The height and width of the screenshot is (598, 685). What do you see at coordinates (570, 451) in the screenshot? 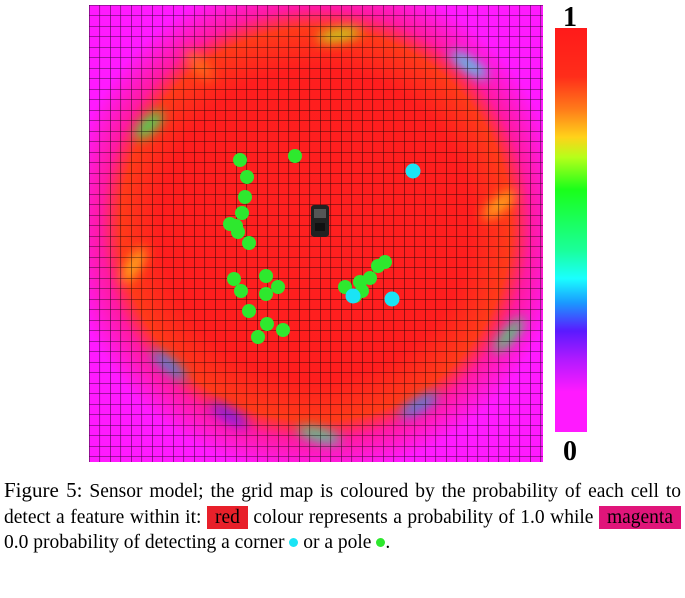
I see `colorbar-min-label: 0` at bounding box center [570, 451].